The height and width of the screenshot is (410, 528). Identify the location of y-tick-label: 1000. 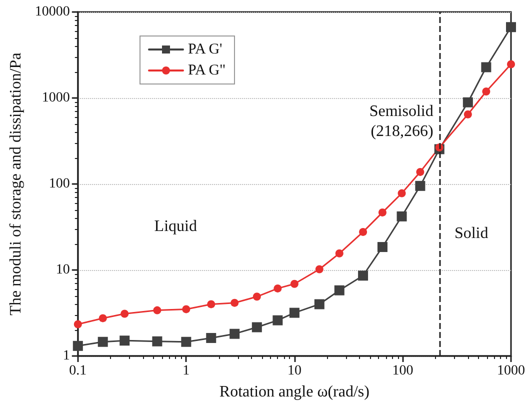
(56, 98).